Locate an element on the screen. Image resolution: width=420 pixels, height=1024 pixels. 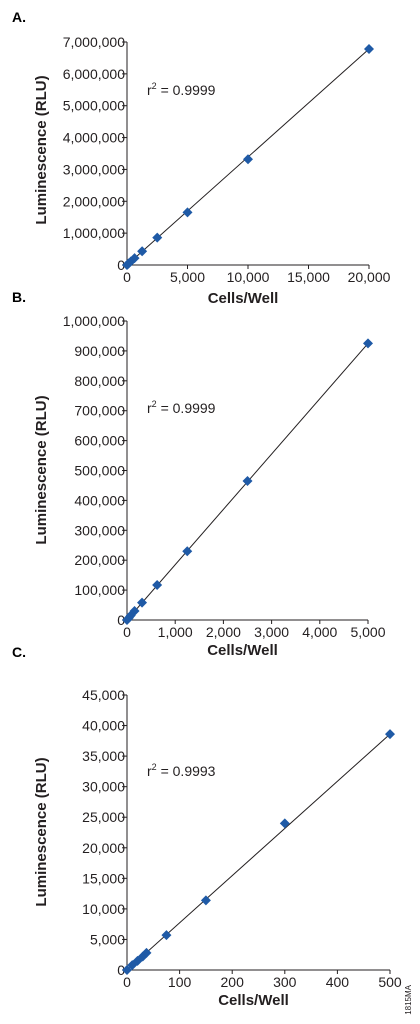
chart-a-y-tick-label: 7,000,000 is located at coordinates (94, 42).